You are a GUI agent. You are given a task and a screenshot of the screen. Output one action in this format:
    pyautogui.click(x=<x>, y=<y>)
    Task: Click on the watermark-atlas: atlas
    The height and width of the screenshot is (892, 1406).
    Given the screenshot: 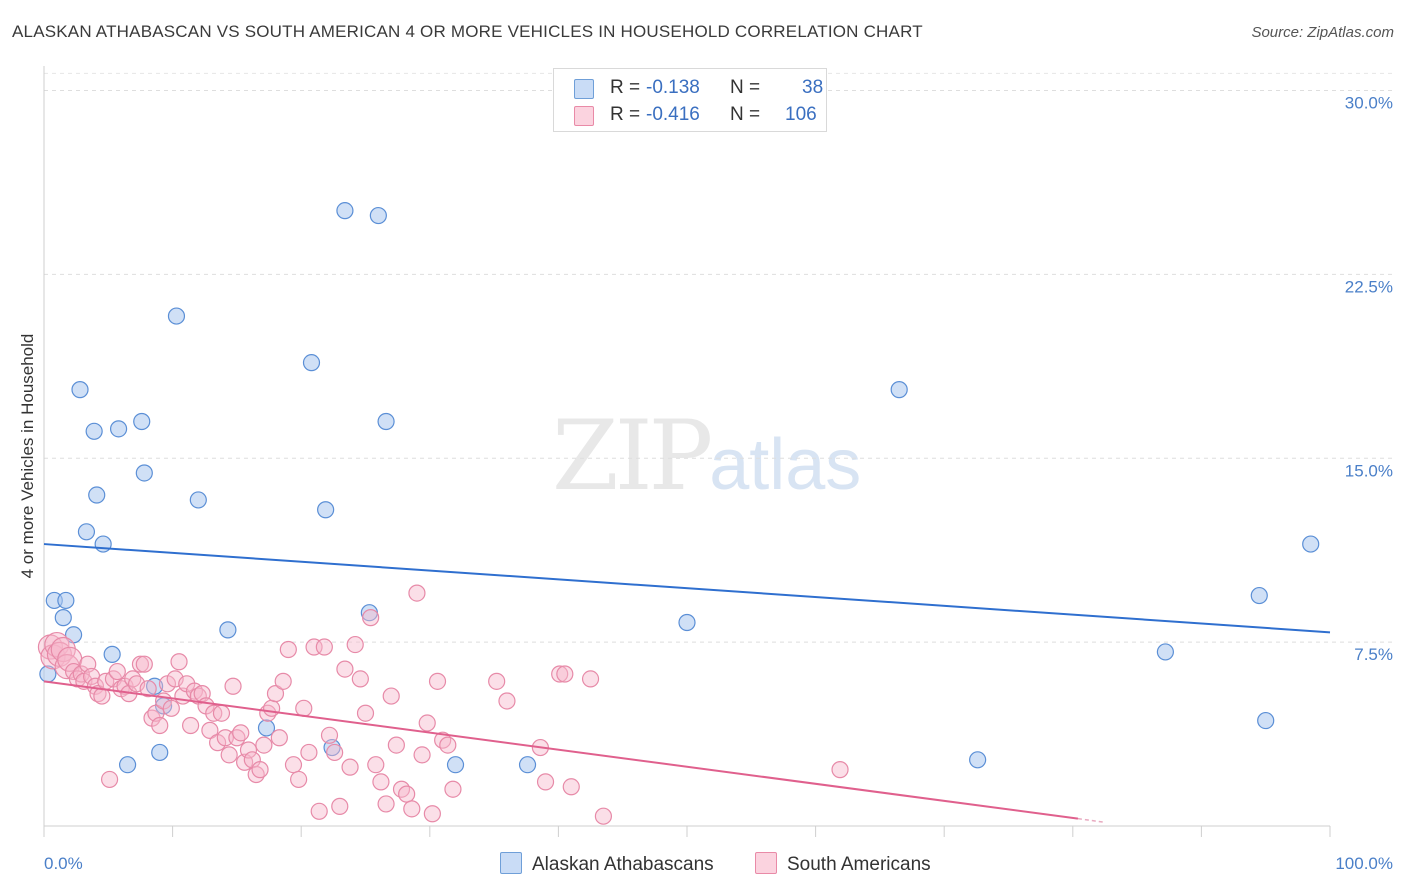 What is the action you would take?
    pyautogui.click(x=785, y=465)
    